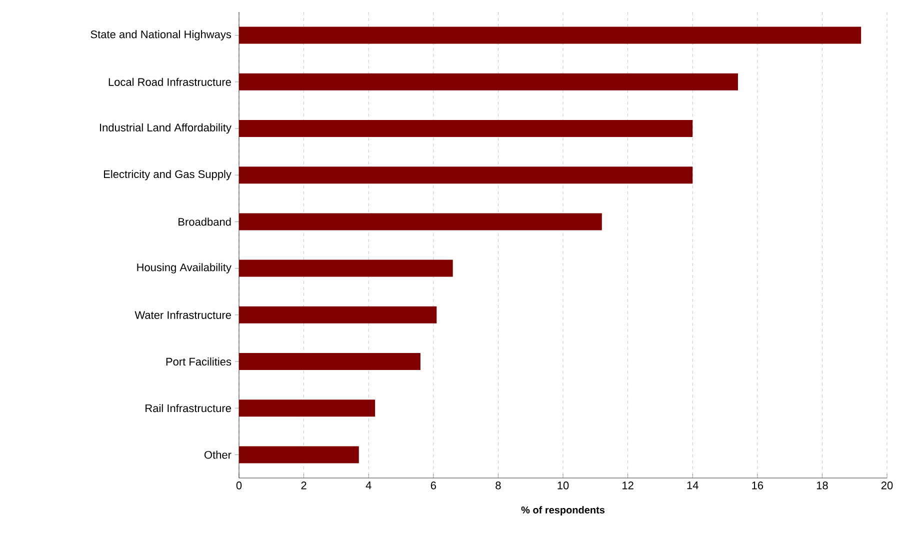 This screenshot has height=544, width=899. I want to click on x-tick-label: 2, so click(303, 486).